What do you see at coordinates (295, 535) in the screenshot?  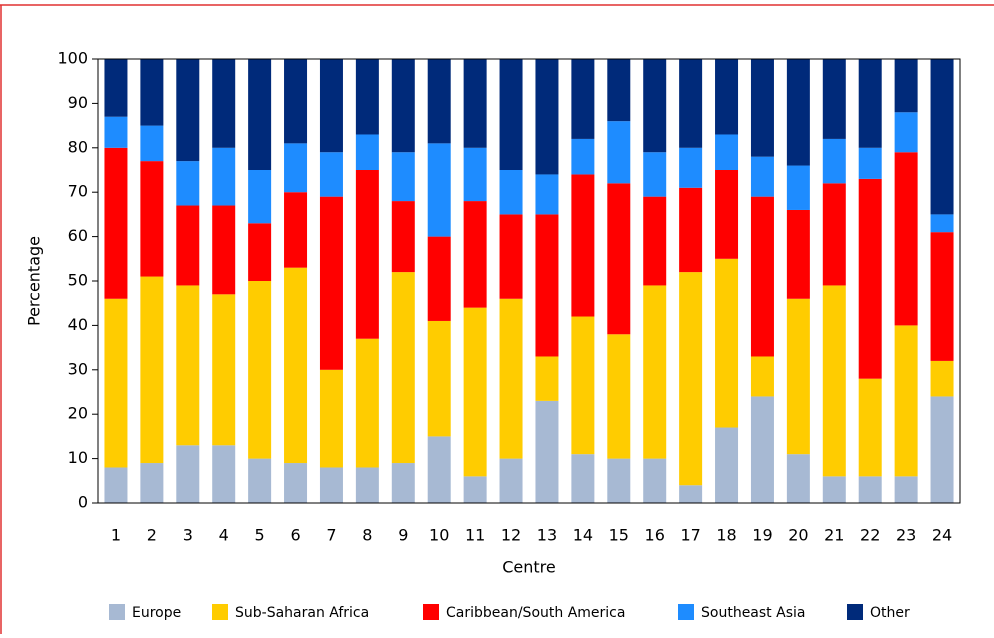 I see `x-tick-label: 6` at bounding box center [295, 535].